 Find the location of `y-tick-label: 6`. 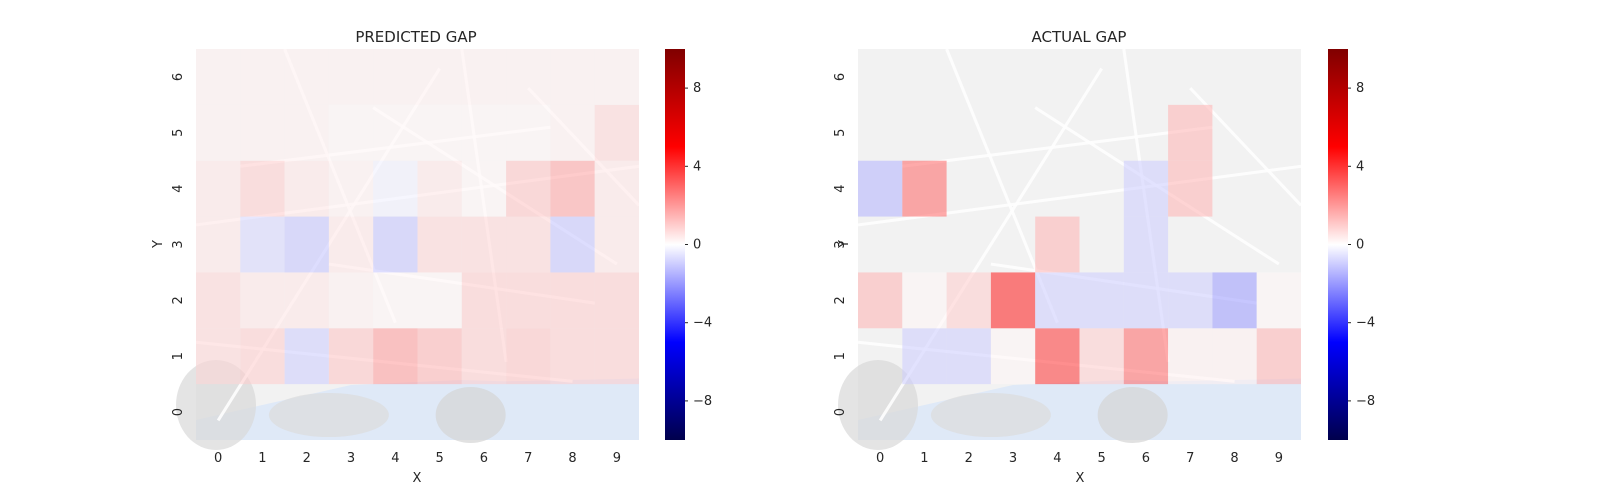

y-tick-label: 6 is located at coordinates (840, 77).